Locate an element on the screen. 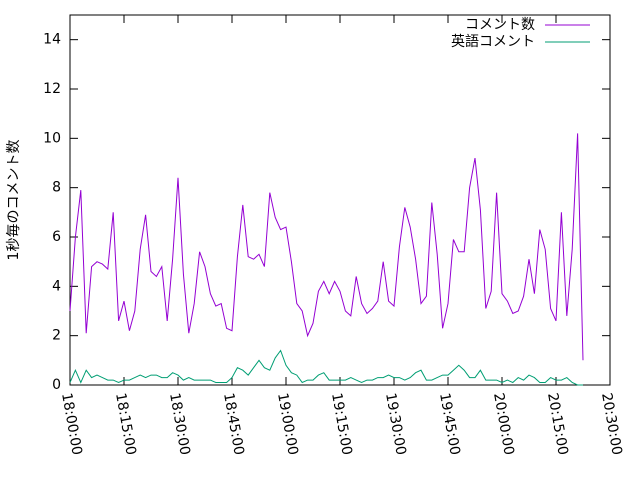 The image size is (640, 480). x-tick-label: 18:15:00 is located at coordinates (125, 424).